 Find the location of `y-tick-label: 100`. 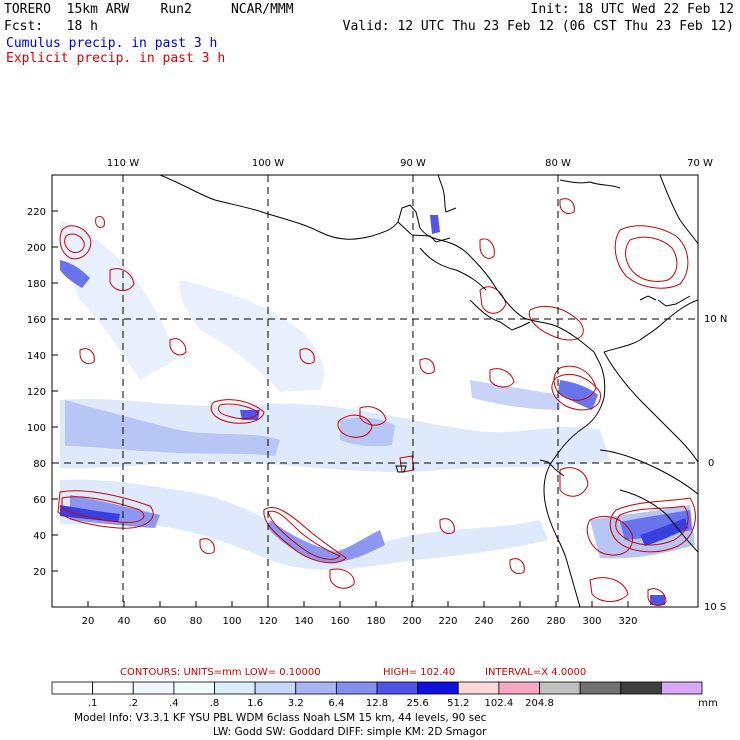

y-tick-label: 100 is located at coordinates (36, 428).